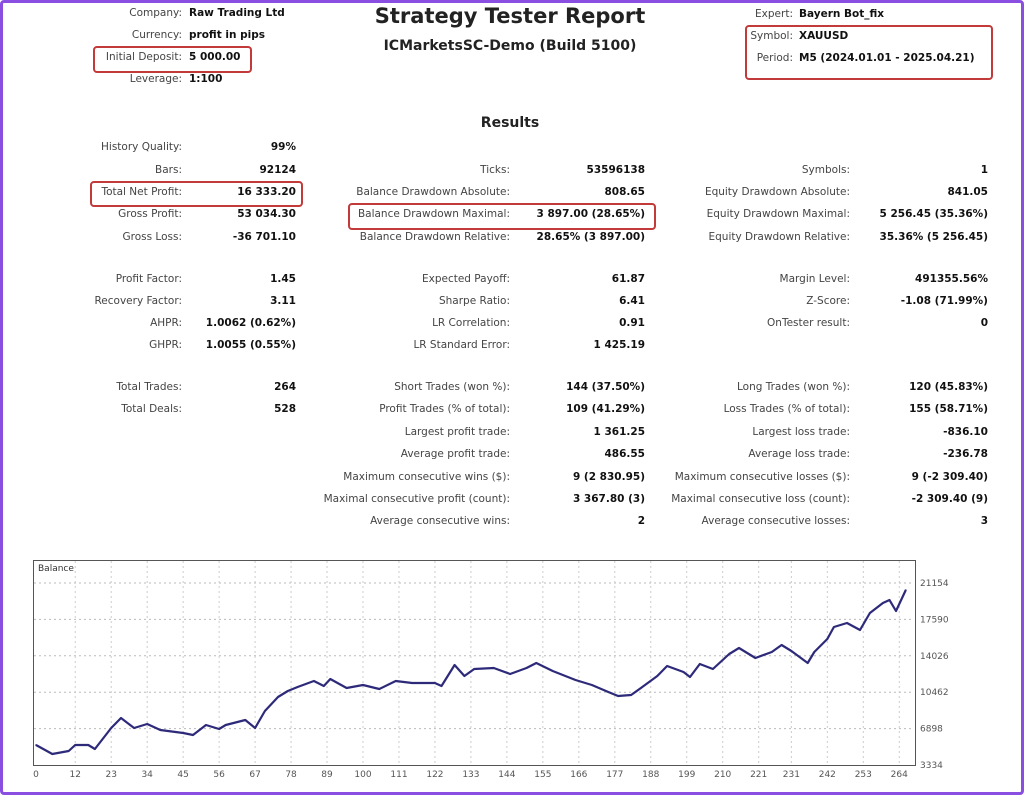  Describe the element at coordinates (774, 58) in the screenshot. I see `header-label: Period:` at that location.